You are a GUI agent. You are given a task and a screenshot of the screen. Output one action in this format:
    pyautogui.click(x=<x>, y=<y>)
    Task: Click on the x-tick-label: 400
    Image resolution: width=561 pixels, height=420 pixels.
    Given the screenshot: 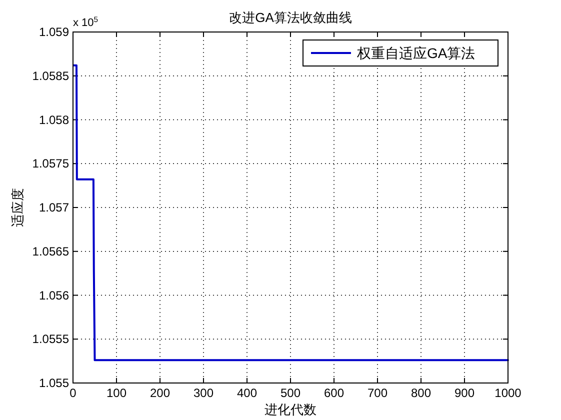 What is the action you would take?
    pyautogui.click(x=247, y=393)
    